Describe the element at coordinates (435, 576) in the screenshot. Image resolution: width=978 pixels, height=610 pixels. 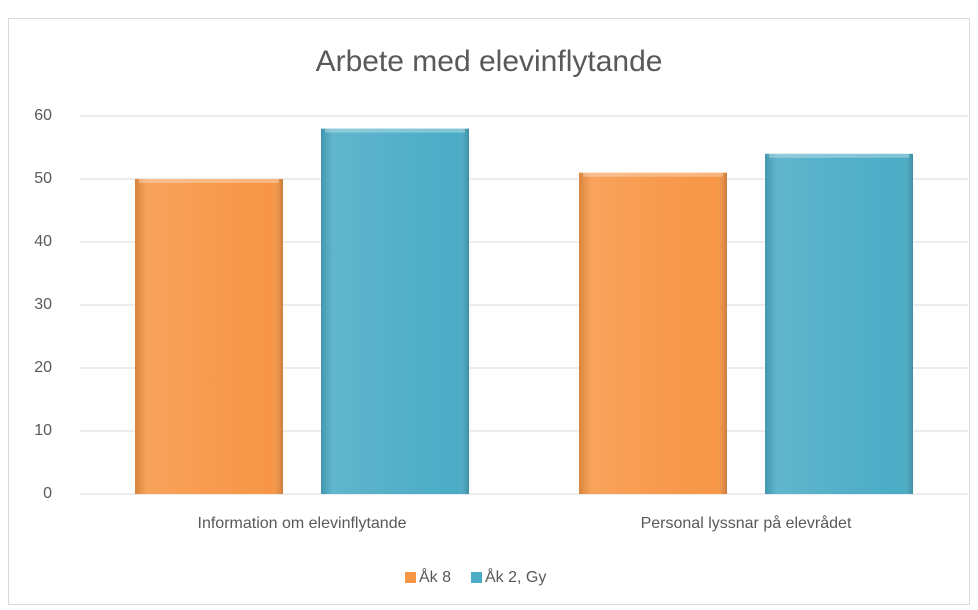
I see `legend-label: Åk 8` at that location.